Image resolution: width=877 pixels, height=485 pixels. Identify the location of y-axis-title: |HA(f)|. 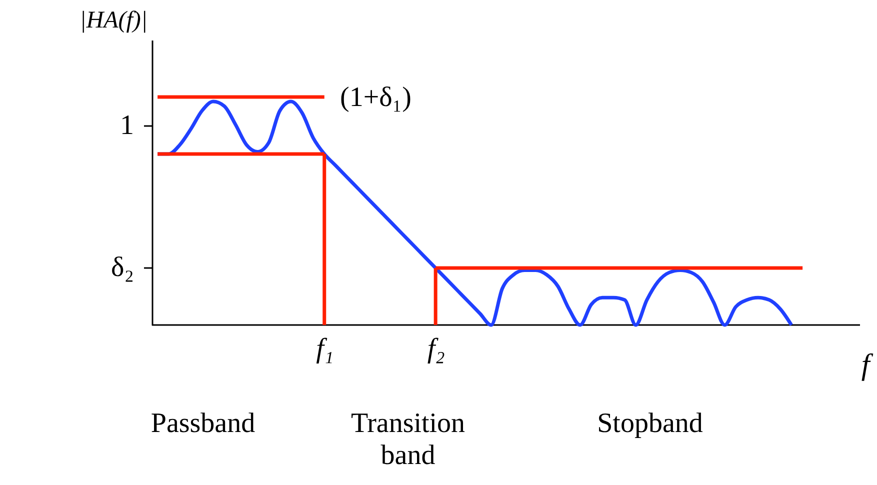
(114, 21).